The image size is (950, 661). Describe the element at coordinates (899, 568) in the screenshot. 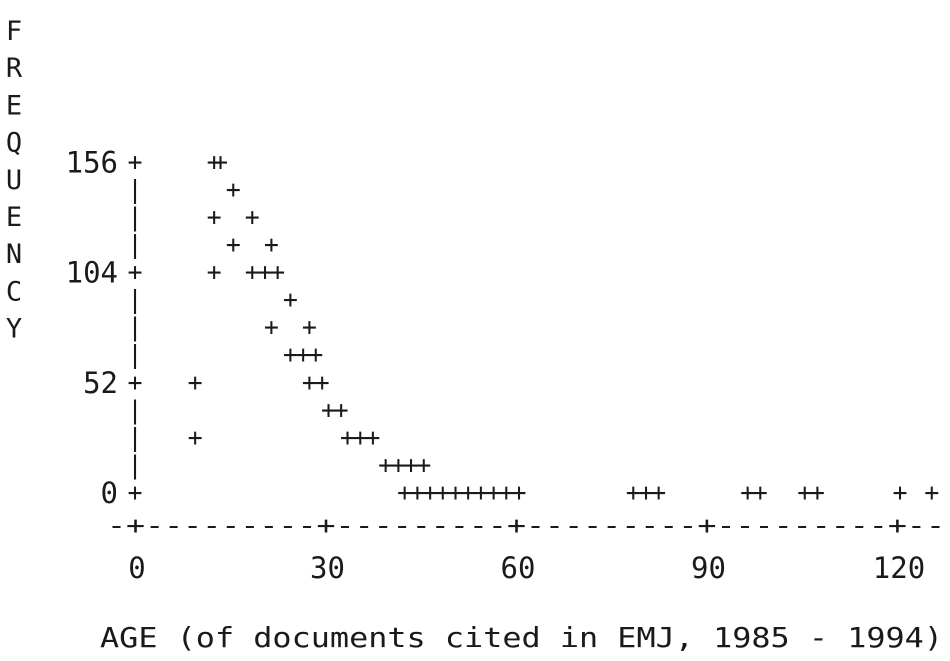

I see `x-tick-label: 120` at that location.